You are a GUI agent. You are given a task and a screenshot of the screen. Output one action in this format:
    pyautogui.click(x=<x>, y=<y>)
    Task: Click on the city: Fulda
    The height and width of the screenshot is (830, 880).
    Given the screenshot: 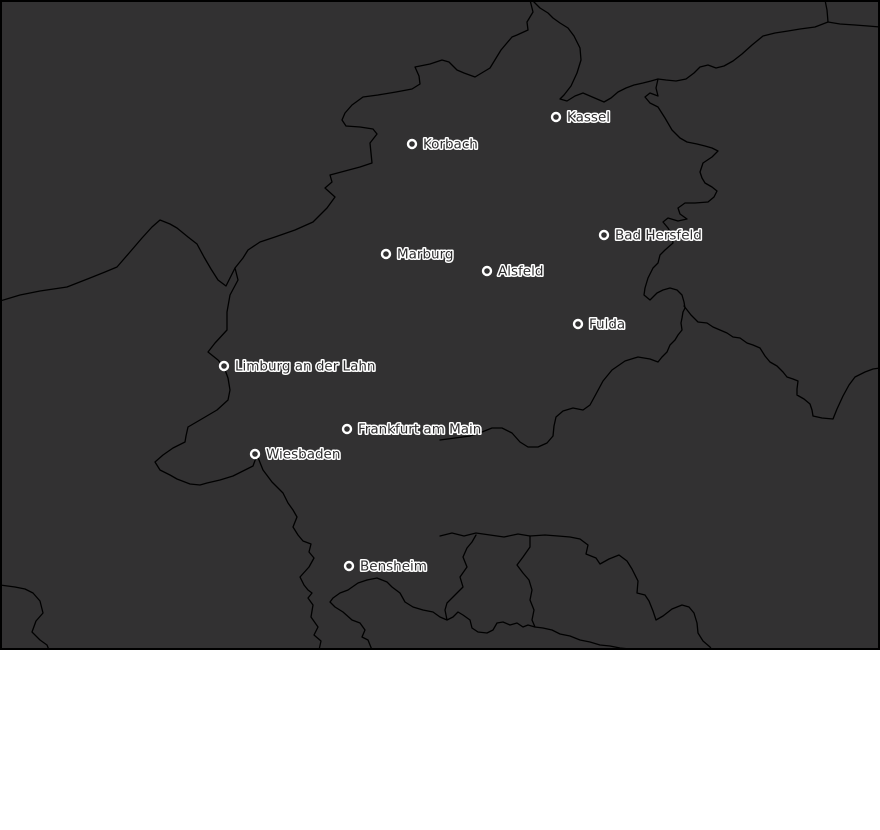 What is the action you would take?
    pyautogui.click(x=599, y=324)
    